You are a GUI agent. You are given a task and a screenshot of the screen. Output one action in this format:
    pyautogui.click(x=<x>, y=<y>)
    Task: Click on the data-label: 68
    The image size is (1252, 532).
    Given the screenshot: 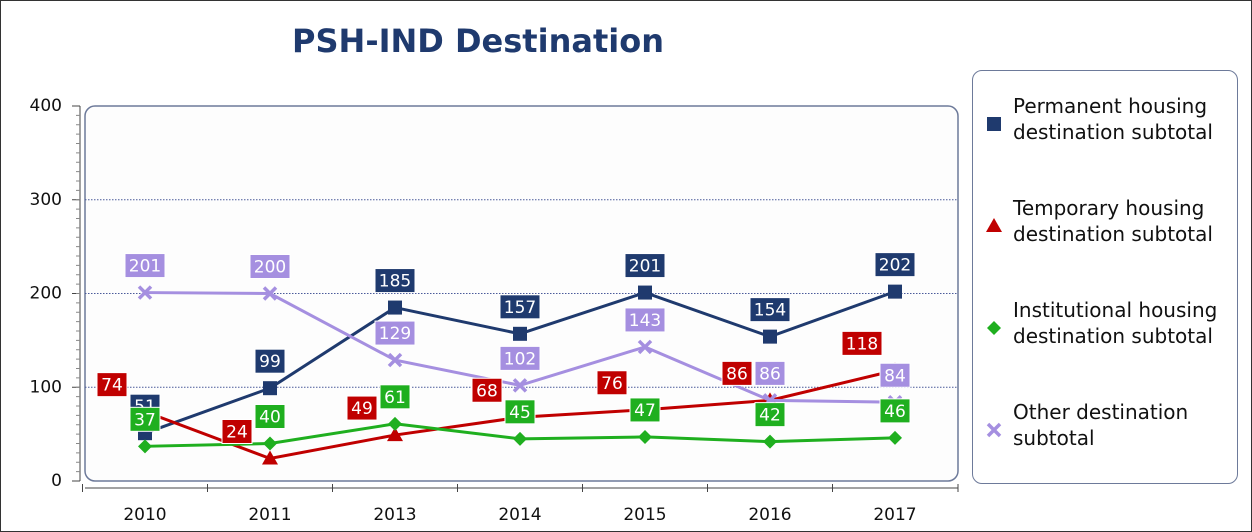 What is the action you would take?
    pyautogui.click(x=487, y=391)
    